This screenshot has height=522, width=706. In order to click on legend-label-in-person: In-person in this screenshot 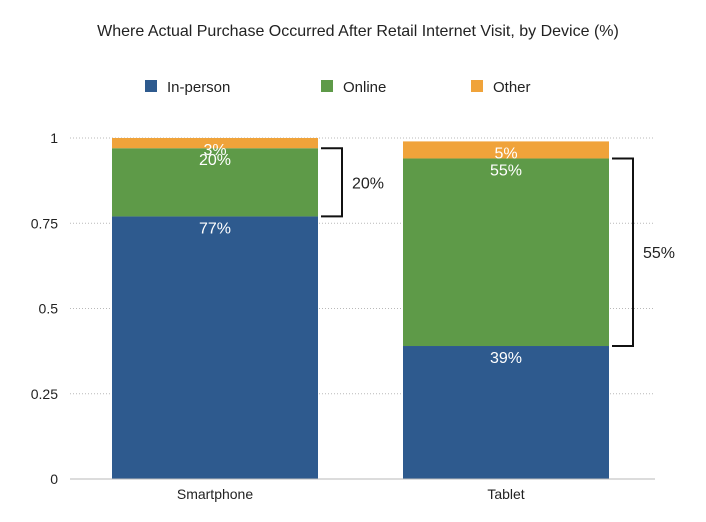, I will do `click(198, 87)`.